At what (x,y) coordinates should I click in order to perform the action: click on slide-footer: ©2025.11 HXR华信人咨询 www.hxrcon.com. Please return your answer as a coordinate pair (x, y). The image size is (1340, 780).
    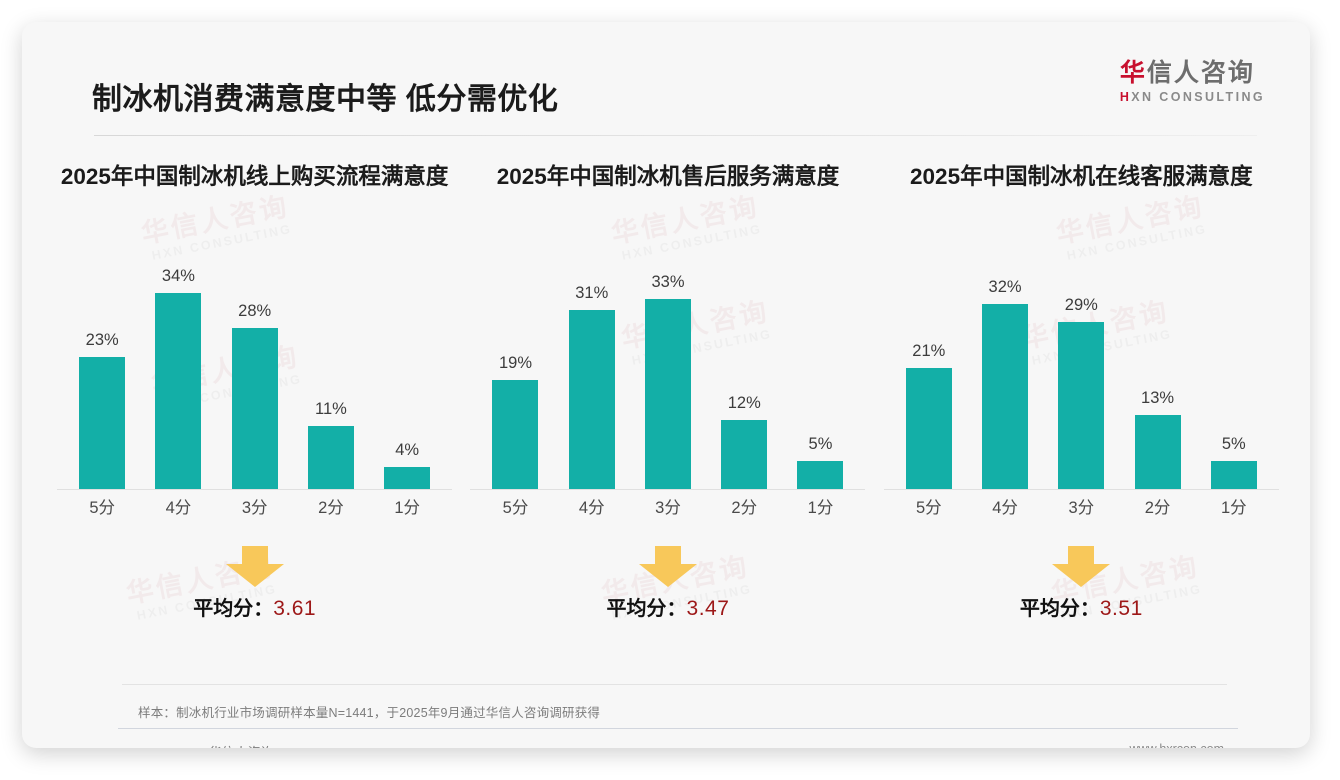
    Looking at the image, I should click on (666, 742).